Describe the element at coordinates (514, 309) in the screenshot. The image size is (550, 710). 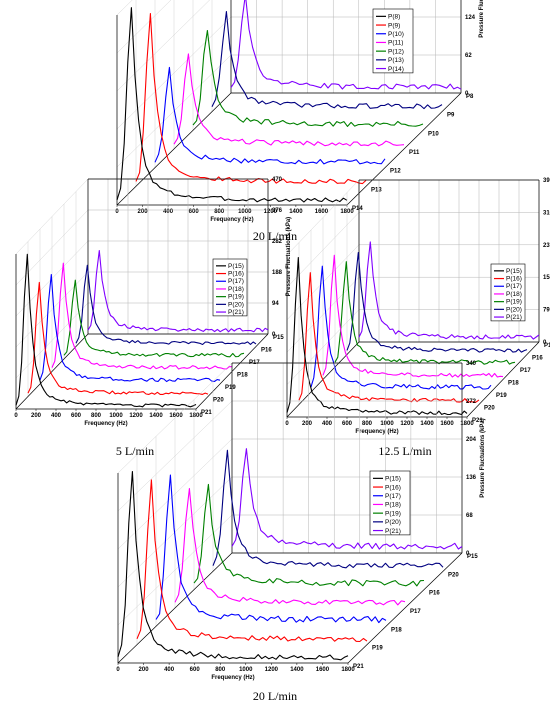
I see `legend-label: P(20)` at that location.